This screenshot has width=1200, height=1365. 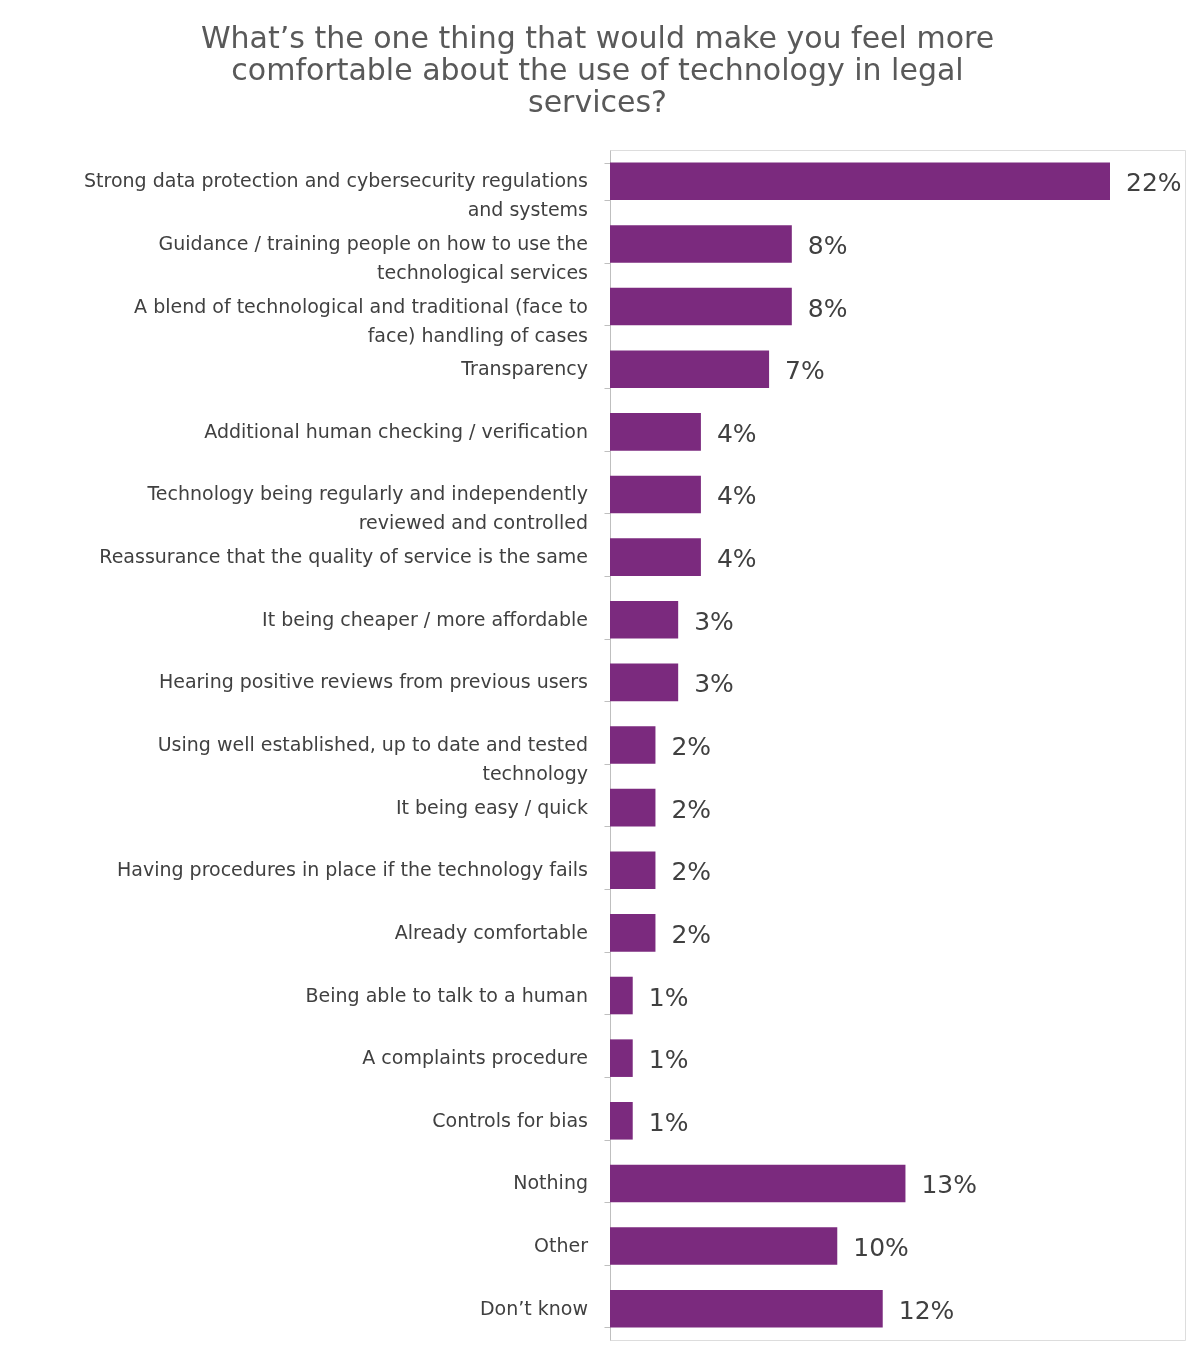 What do you see at coordinates (533, 1307) in the screenshot?
I see `y-tick-label: Don’t know` at bounding box center [533, 1307].